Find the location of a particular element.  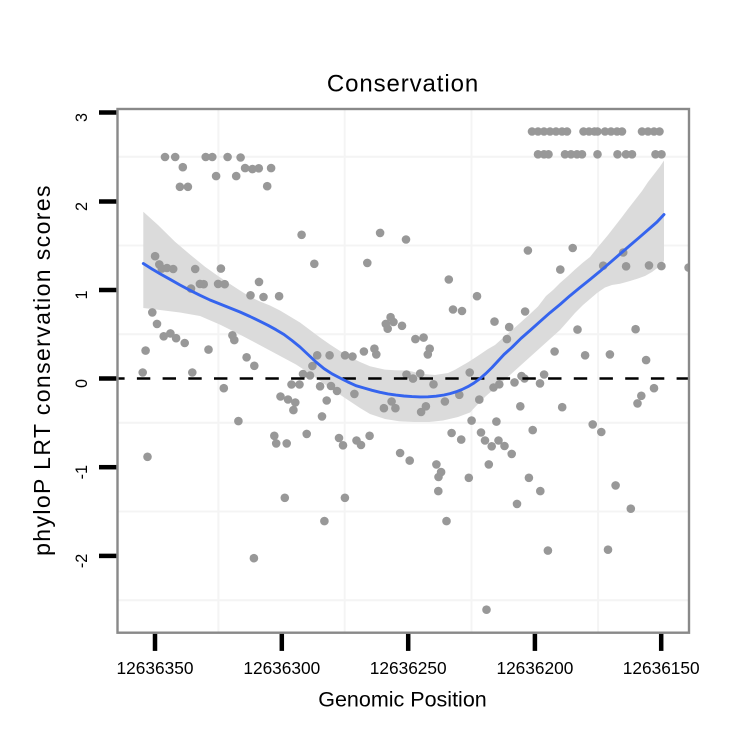

svg-text: Conservation is located at coordinates (403, 84).